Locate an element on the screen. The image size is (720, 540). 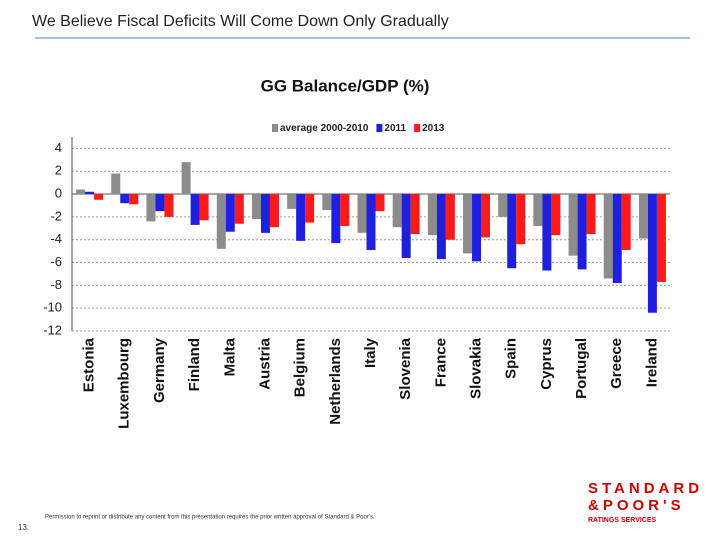
y-tick-label: -12 is located at coordinates (52, 329).